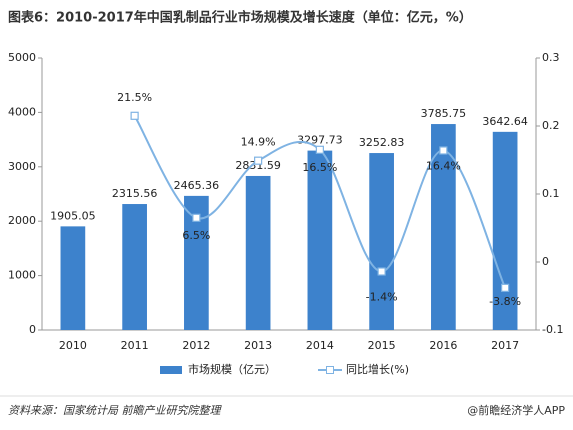 This screenshot has width=573, height=430. I want to click on chart-title: 图表6：2010-2017年中国乳制品行业市场规模及增长速度（单位：亿元，%）, so click(240, 18).